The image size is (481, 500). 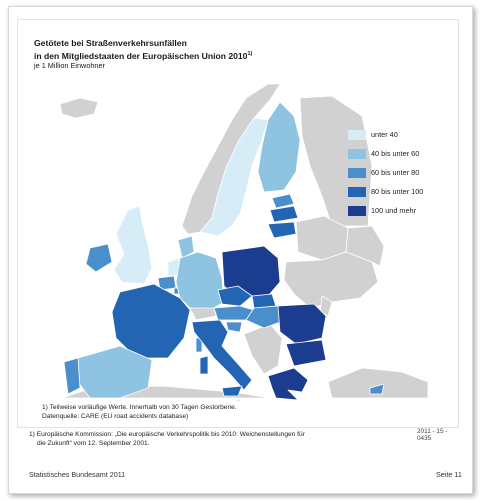 What do you see at coordinates (377, 389) in the screenshot?
I see `cyprus` at bounding box center [377, 389].